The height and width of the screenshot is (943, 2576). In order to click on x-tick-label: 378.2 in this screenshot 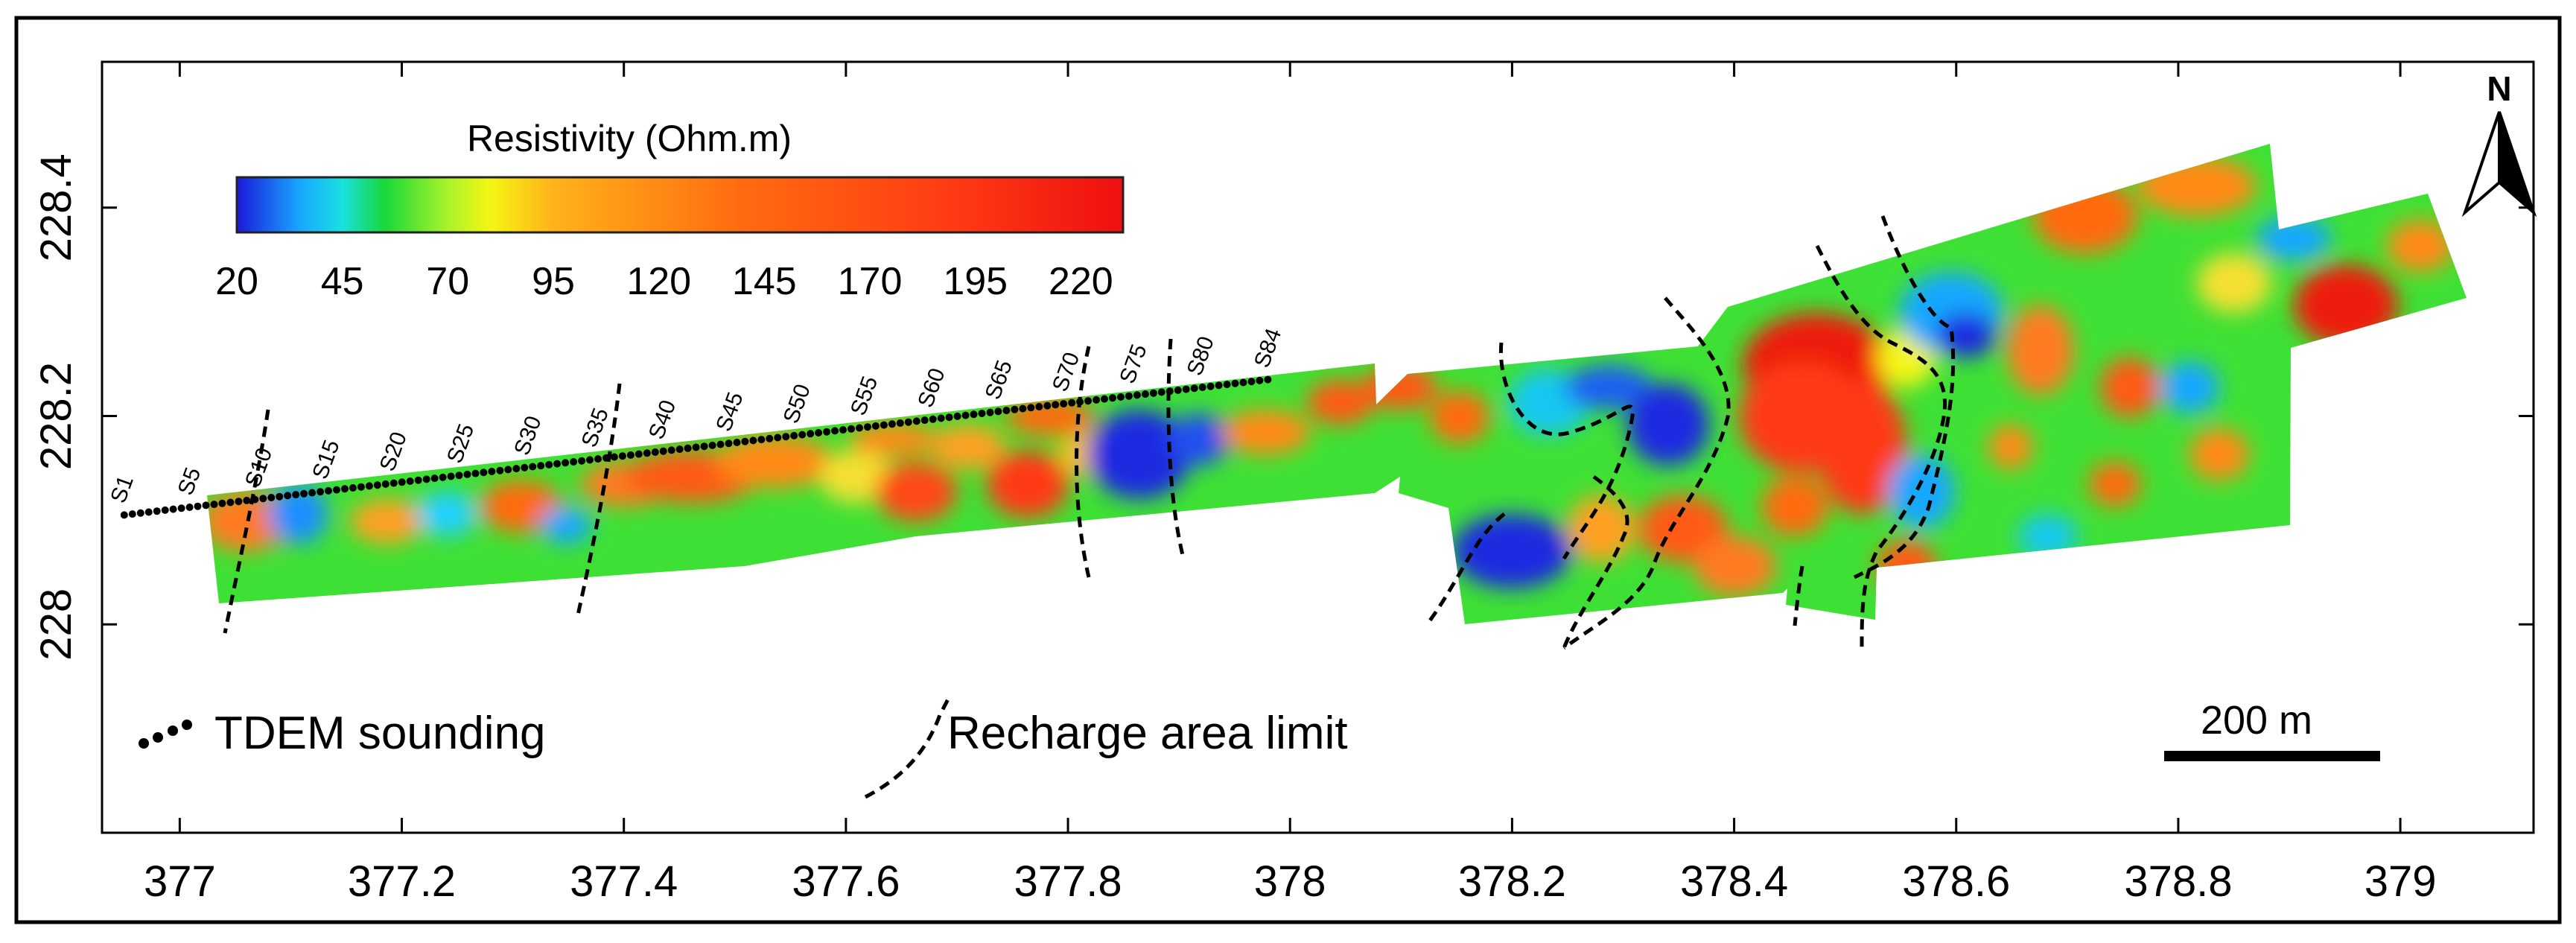, I will do `click(1512, 881)`.